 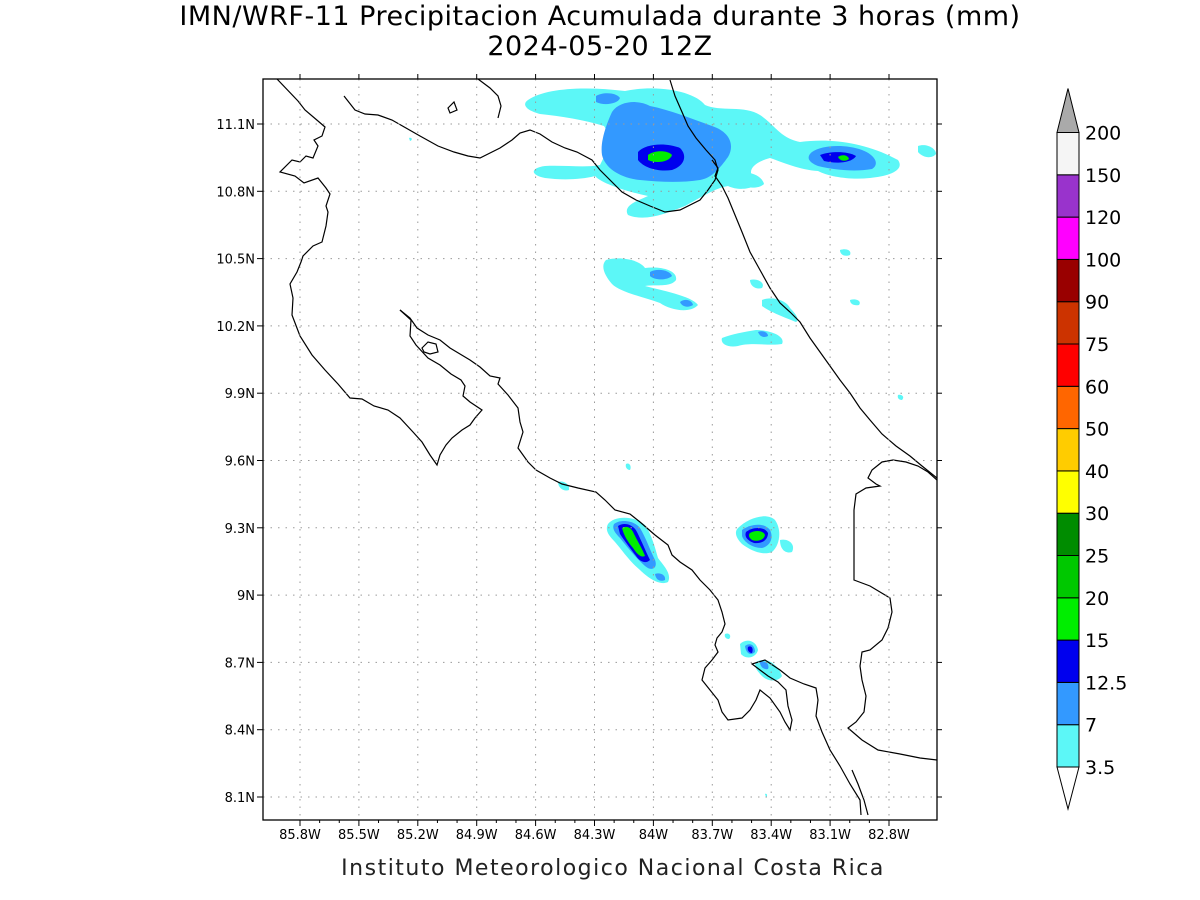 I want to click on lat-tick-label: 9.9N, so click(x=240, y=394).